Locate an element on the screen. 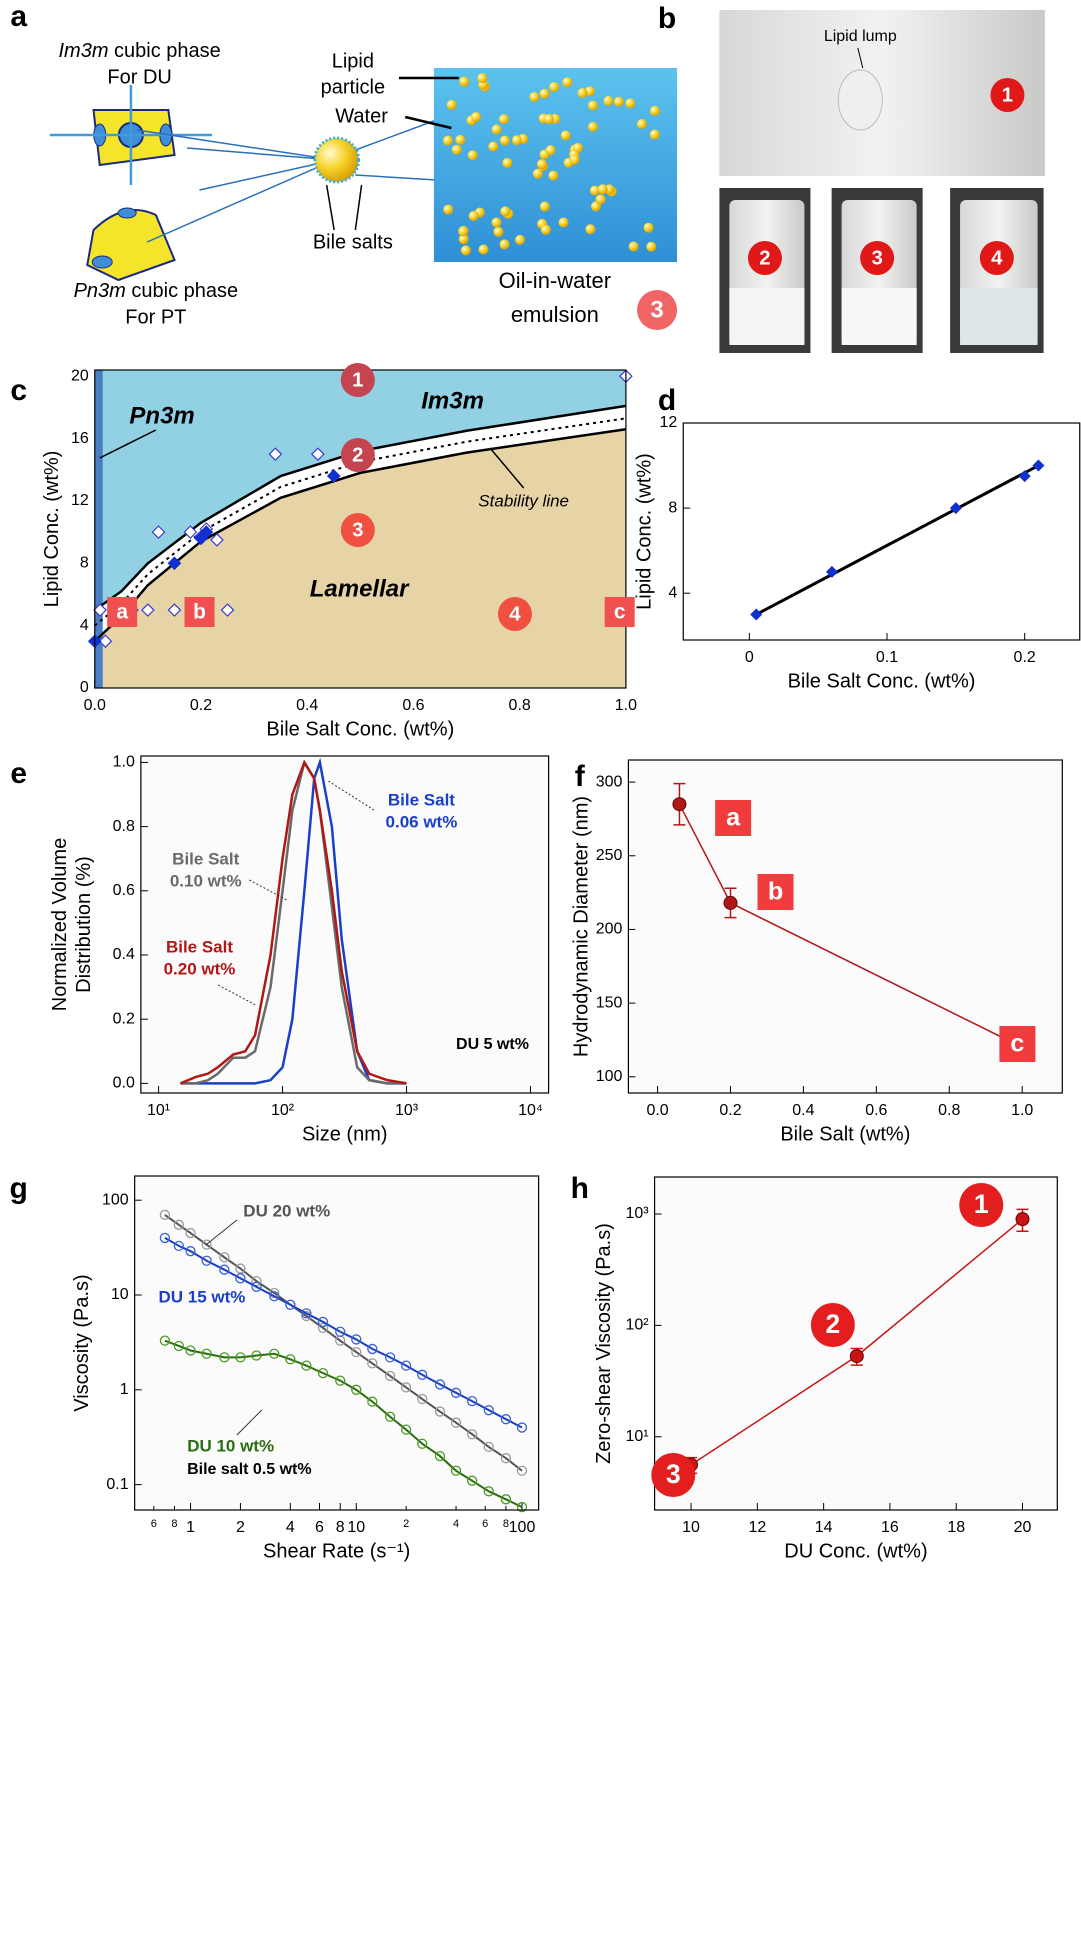 This screenshot has width=1081, height=1955. liquid is located at coordinates (999, 316).